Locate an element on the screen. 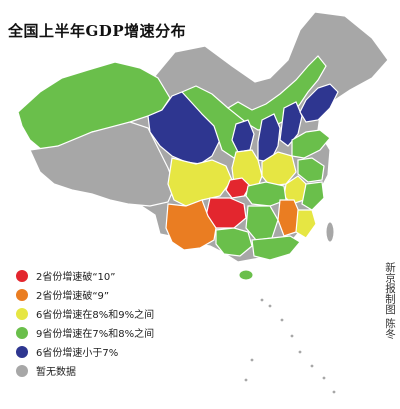 The image size is (400, 409). region-hubei is located at coordinates (266, 194).